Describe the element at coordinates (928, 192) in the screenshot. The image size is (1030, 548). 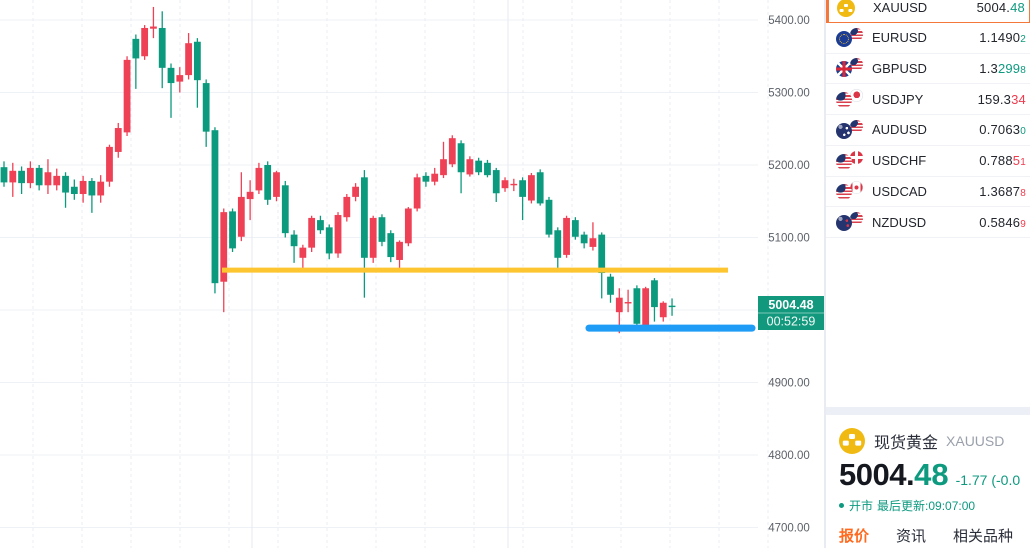
I see `watchlist-row-usdcad: USDCAD 1.36878` at that location.